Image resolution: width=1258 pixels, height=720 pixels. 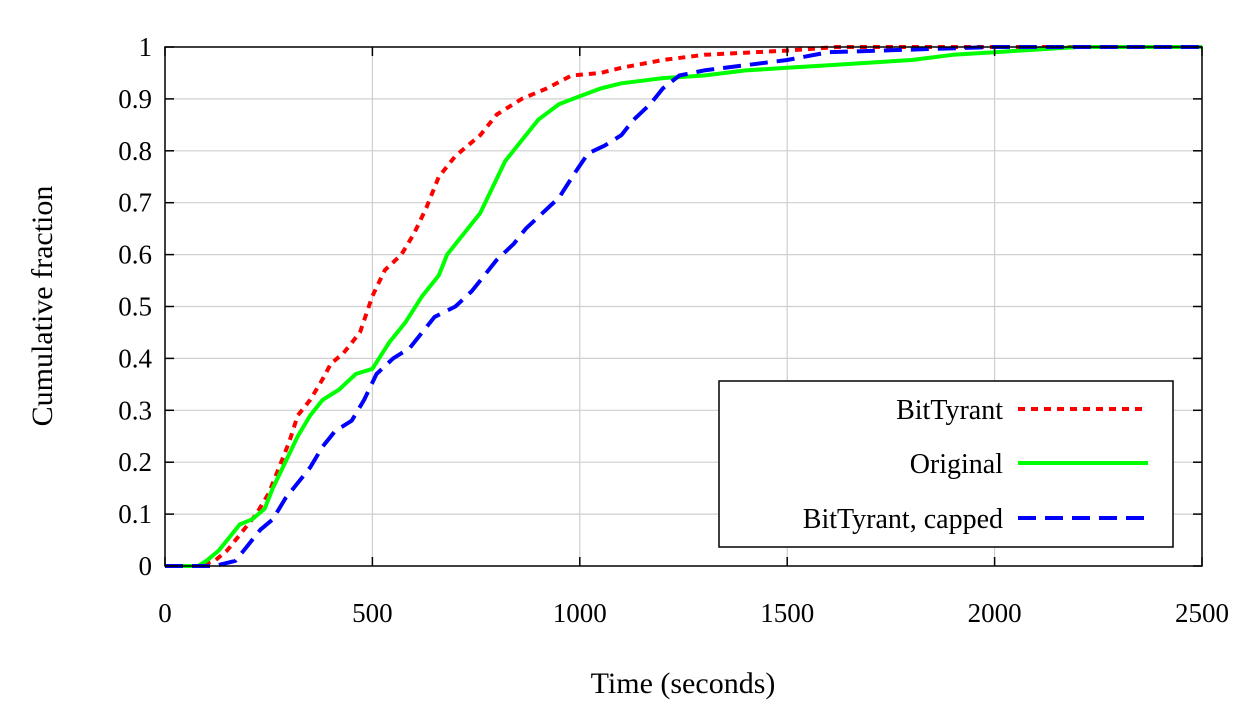 I want to click on y-tick-labels: 0 0.1 0.2 0.3 0.4 0.5 0.6 0.7 0.8 0.9 1, so click(x=135, y=306).